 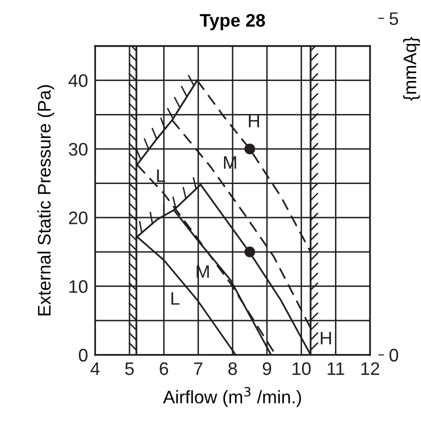 I want to click on x-tick-label: 12, so click(x=370, y=368).